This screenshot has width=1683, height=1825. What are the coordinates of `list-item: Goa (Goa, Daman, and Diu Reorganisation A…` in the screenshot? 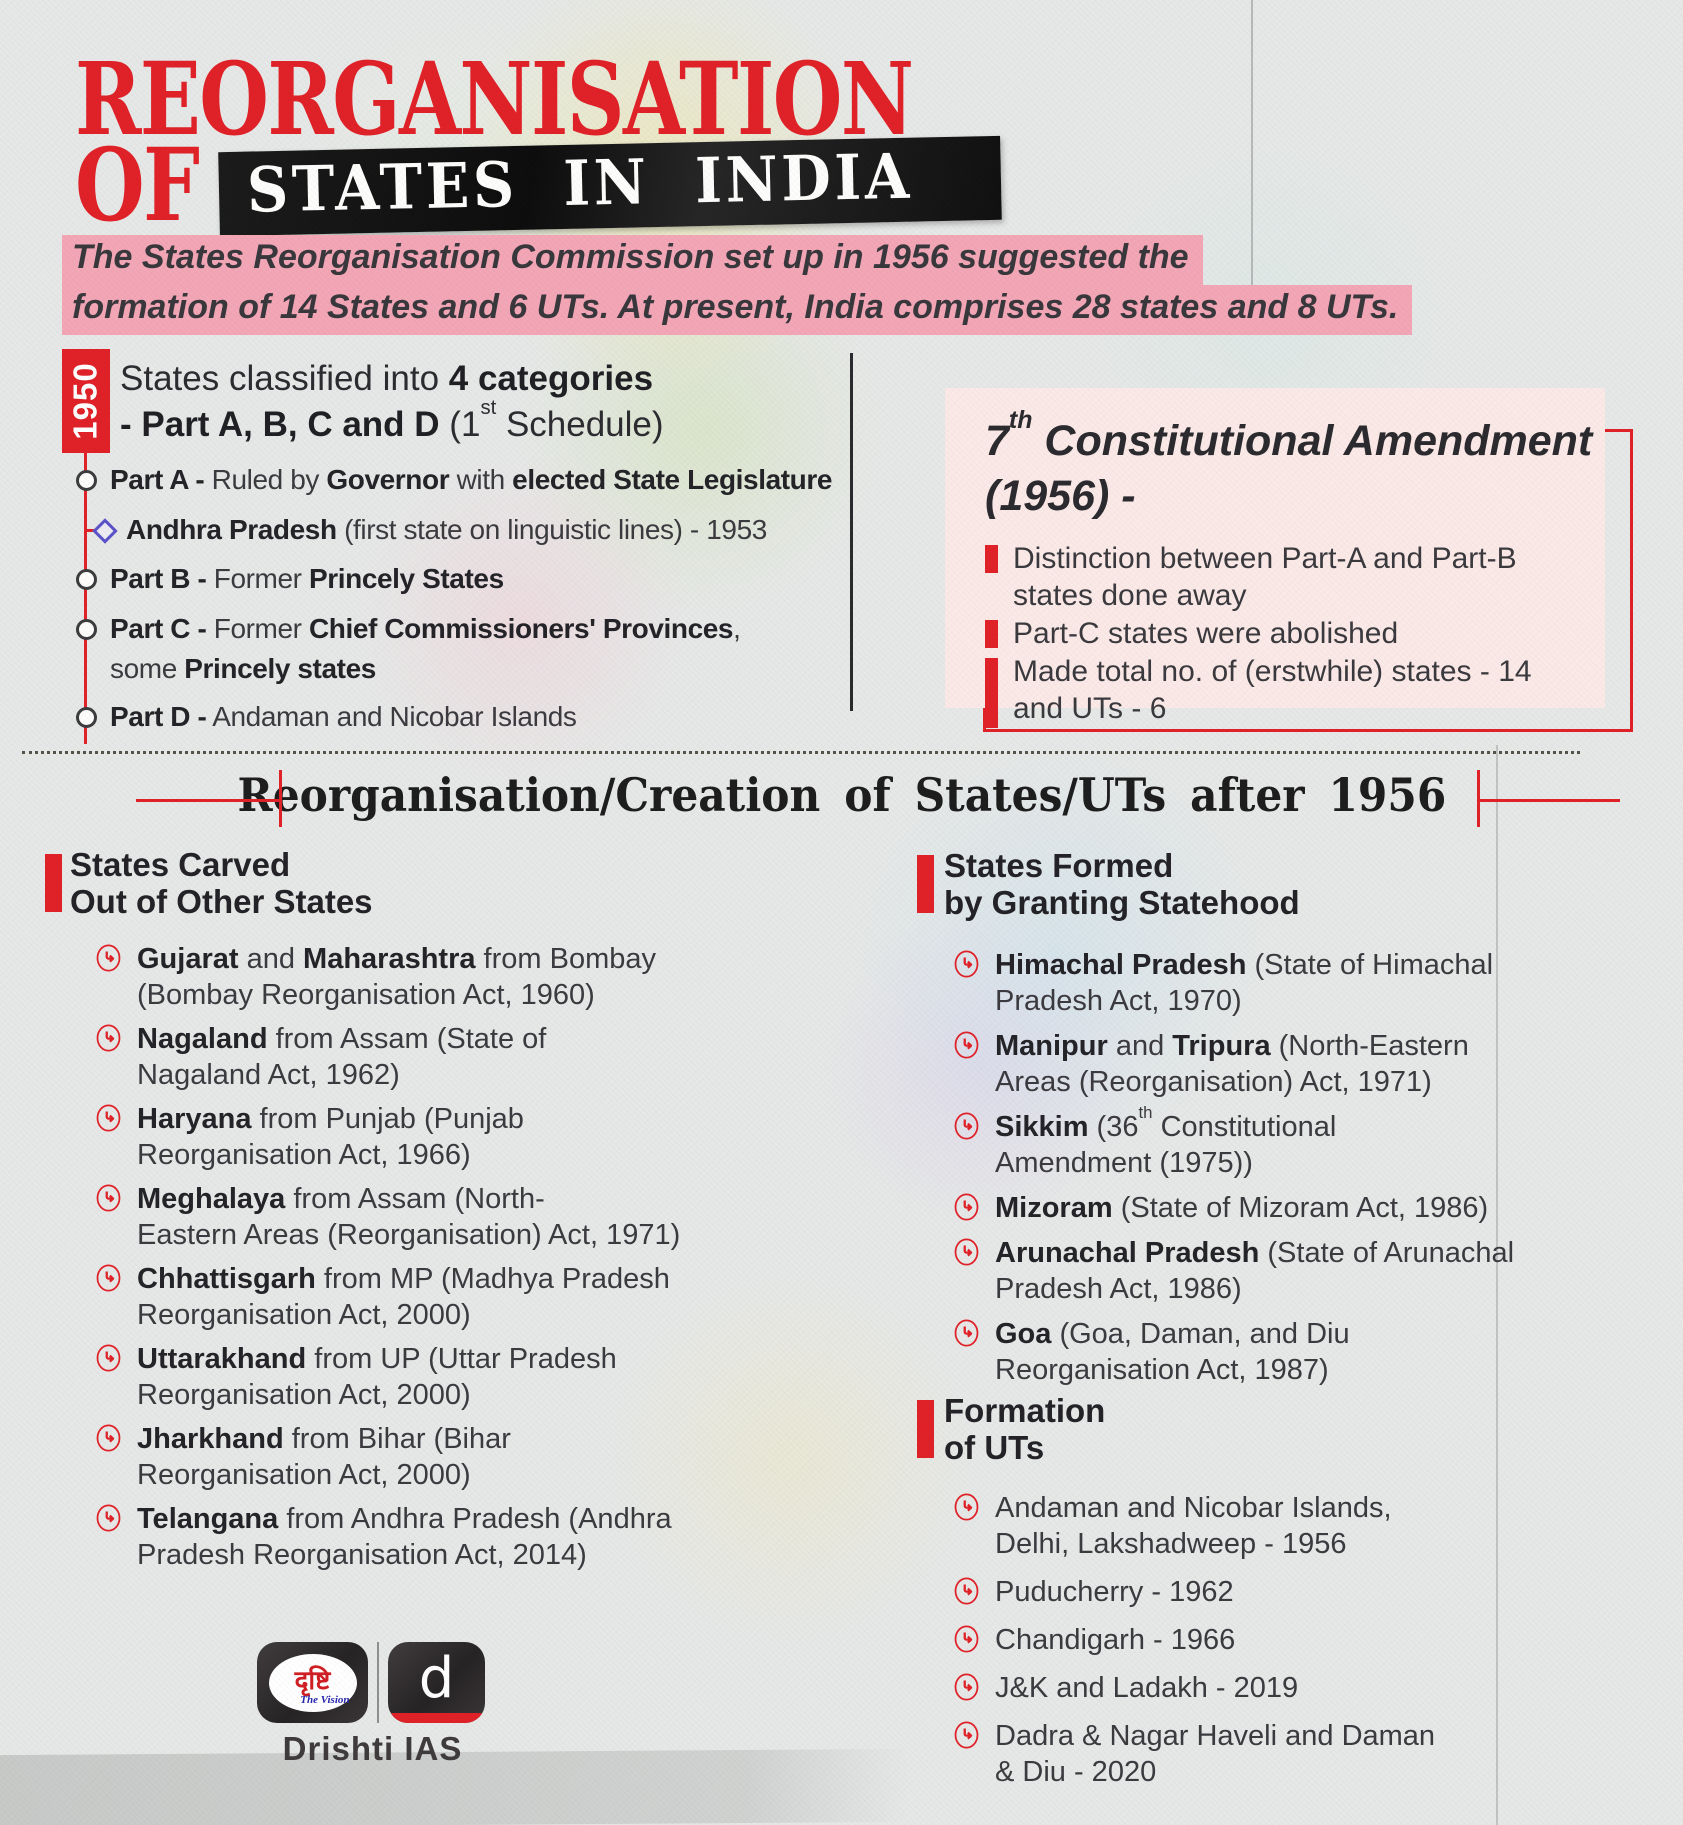 It's located at (1274, 1352).